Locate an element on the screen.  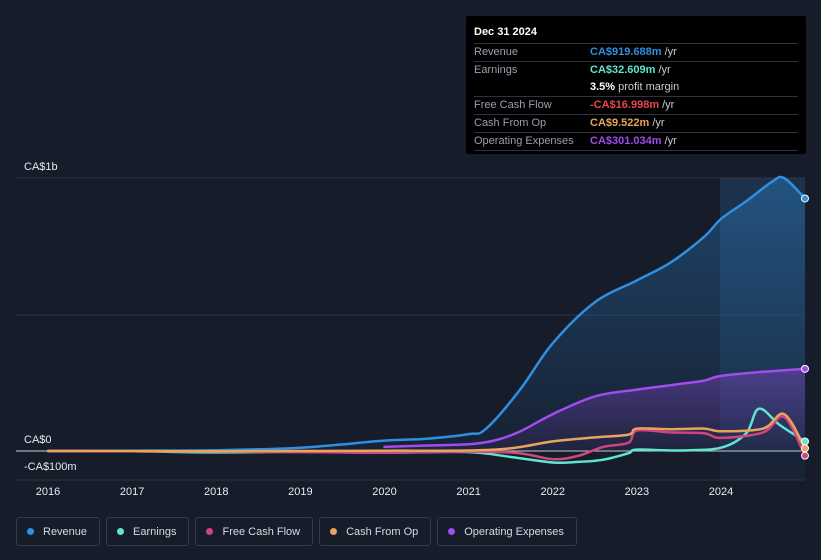
legend-label: Earnings is located at coordinates (155, 531).